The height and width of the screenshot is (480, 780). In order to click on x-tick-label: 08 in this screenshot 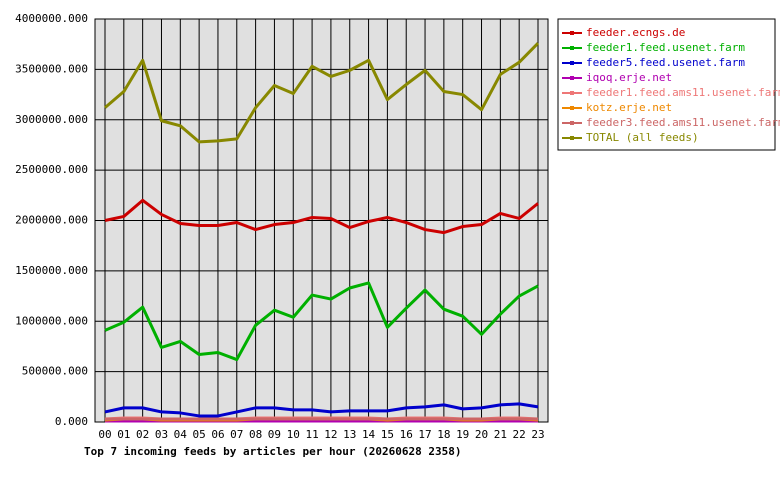, I will do `click(255, 434)`.